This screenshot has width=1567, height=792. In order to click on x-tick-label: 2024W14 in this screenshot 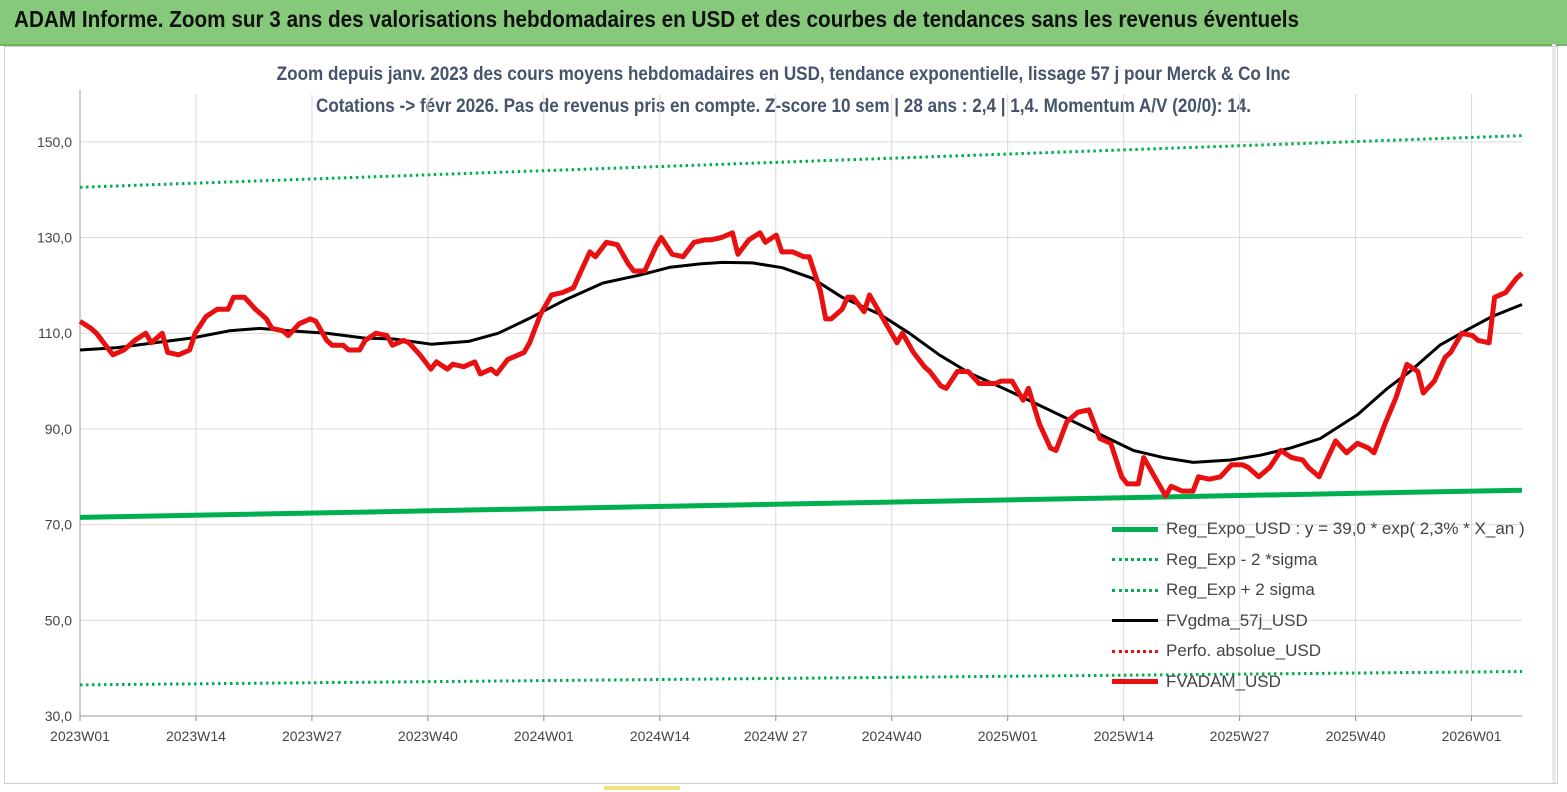, I will do `click(660, 736)`.